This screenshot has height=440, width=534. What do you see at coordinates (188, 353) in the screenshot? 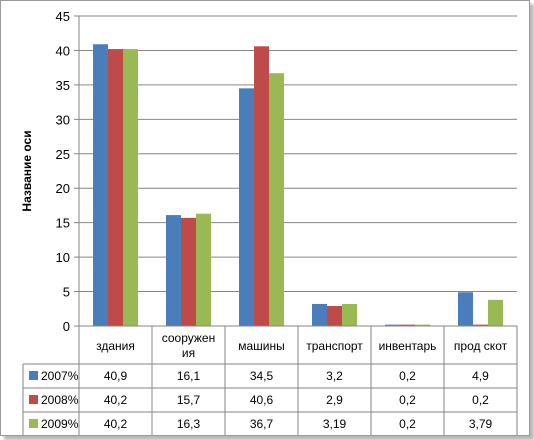
I see `category-label: ия` at bounding box center [188, 353].